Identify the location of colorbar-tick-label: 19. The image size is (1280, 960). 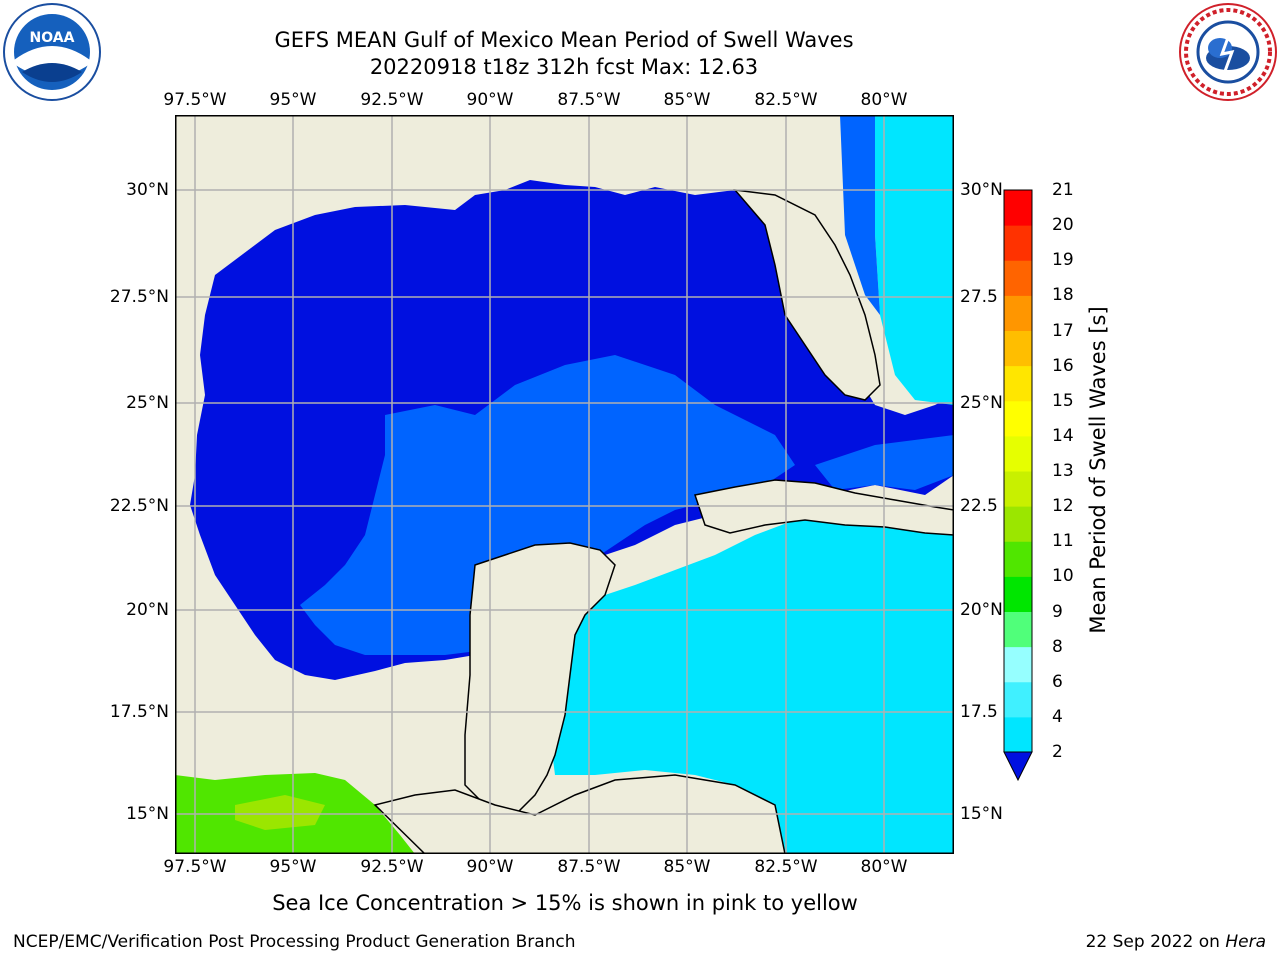
(1063, 260).